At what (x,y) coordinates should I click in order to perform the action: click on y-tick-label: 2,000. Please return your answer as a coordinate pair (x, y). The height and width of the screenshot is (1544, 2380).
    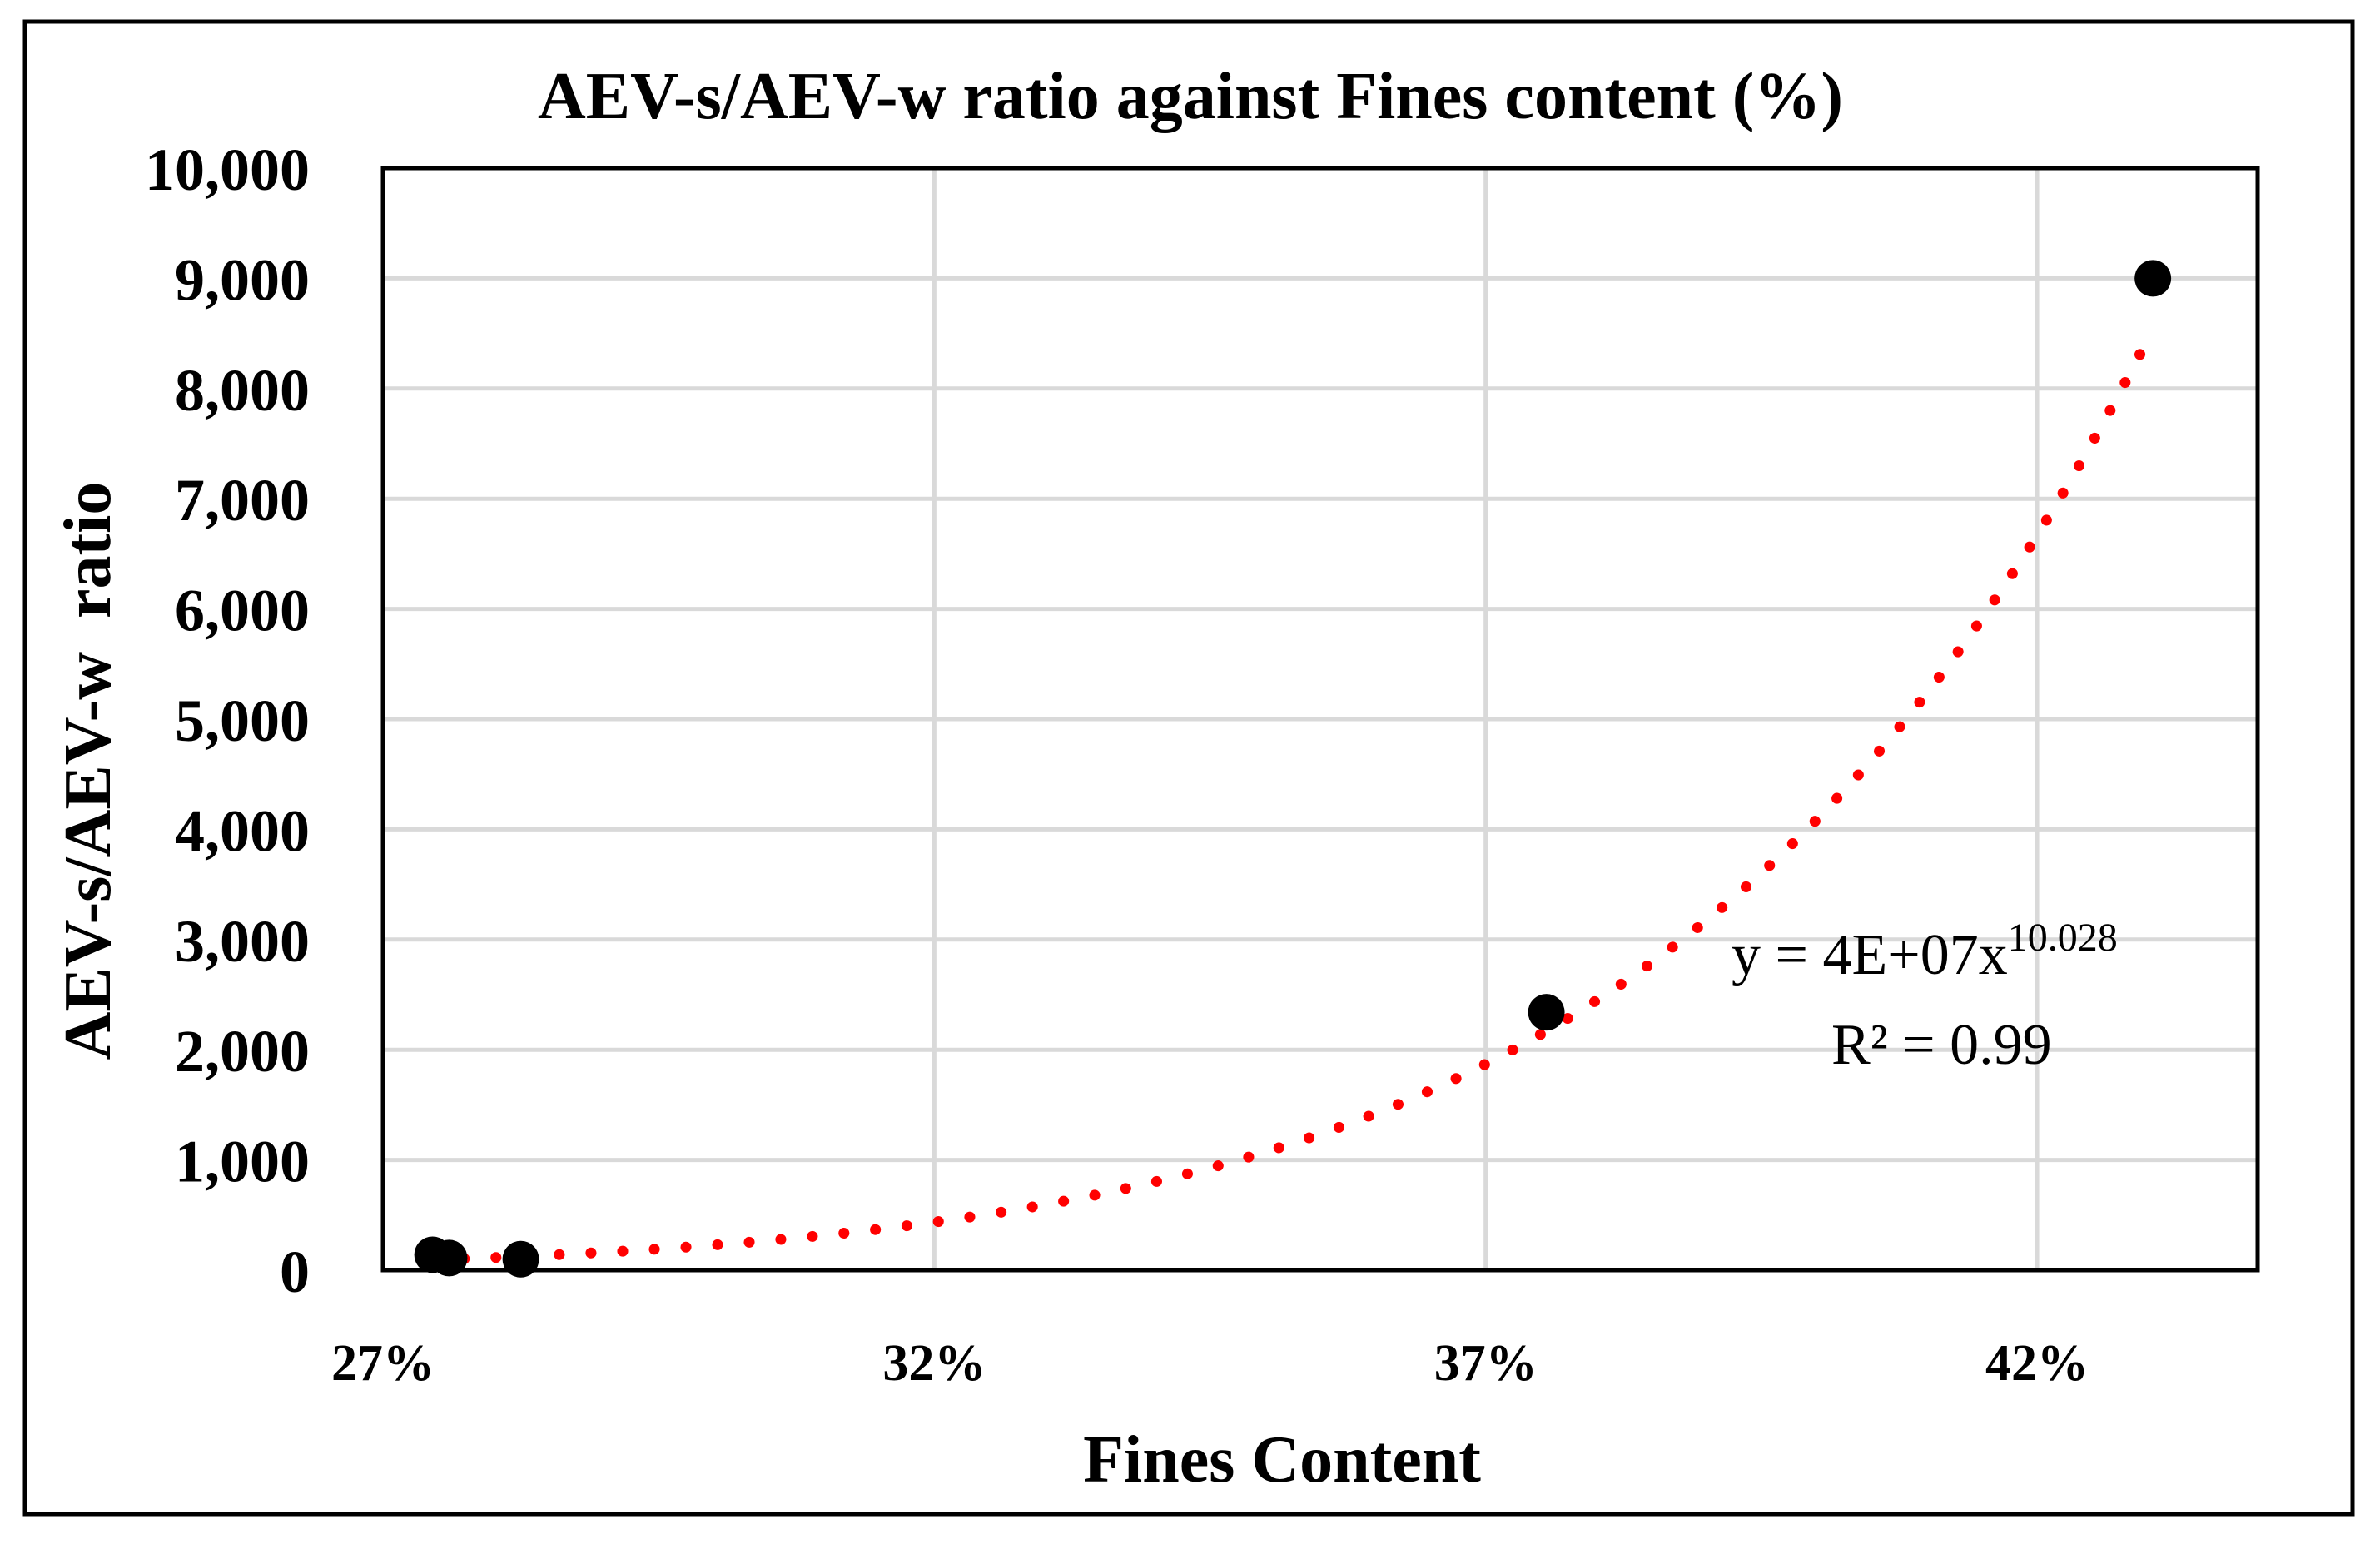
    Looking at the image, I should click on (242, 1051).